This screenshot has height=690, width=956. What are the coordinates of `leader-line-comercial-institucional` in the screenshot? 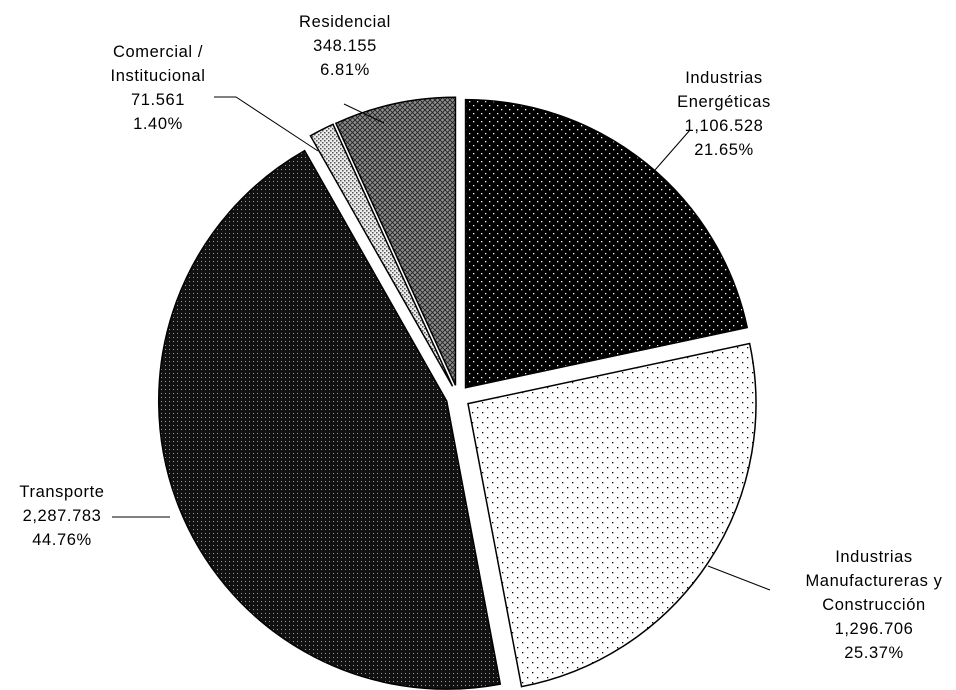 It's located at (266, 124).